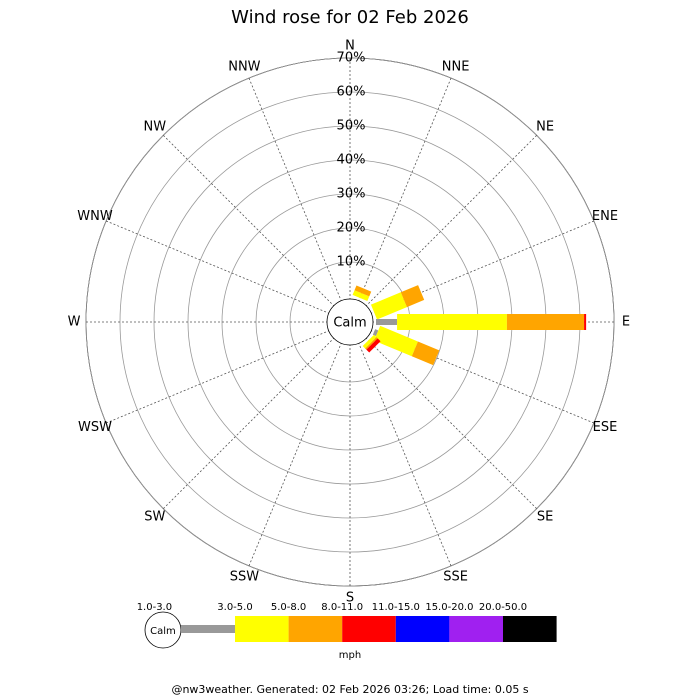  What do you see at coordinates (351, 262) in the screenshot?
I see `r-tick-label: 10%` at bounding box center [351, 262].